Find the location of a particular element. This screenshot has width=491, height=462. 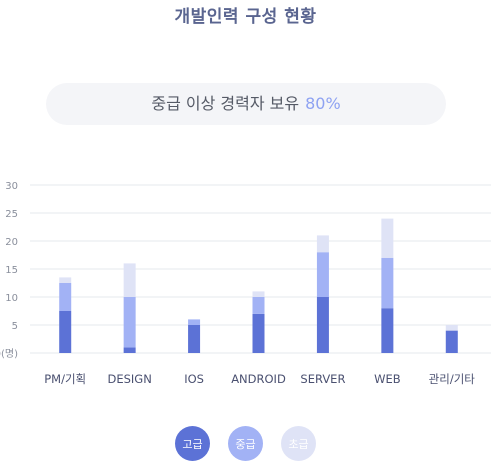

y-tick-label: 5 is located at coordinates (15, 326).